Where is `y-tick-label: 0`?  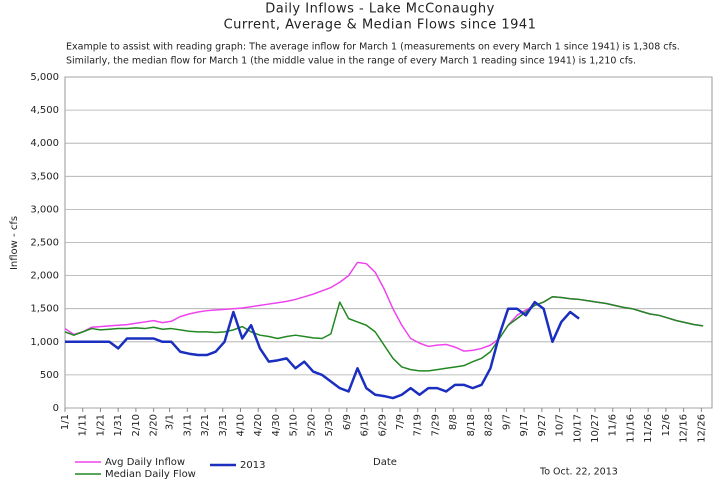 y-tick-label: 0 is located at coordinates (56, 408).